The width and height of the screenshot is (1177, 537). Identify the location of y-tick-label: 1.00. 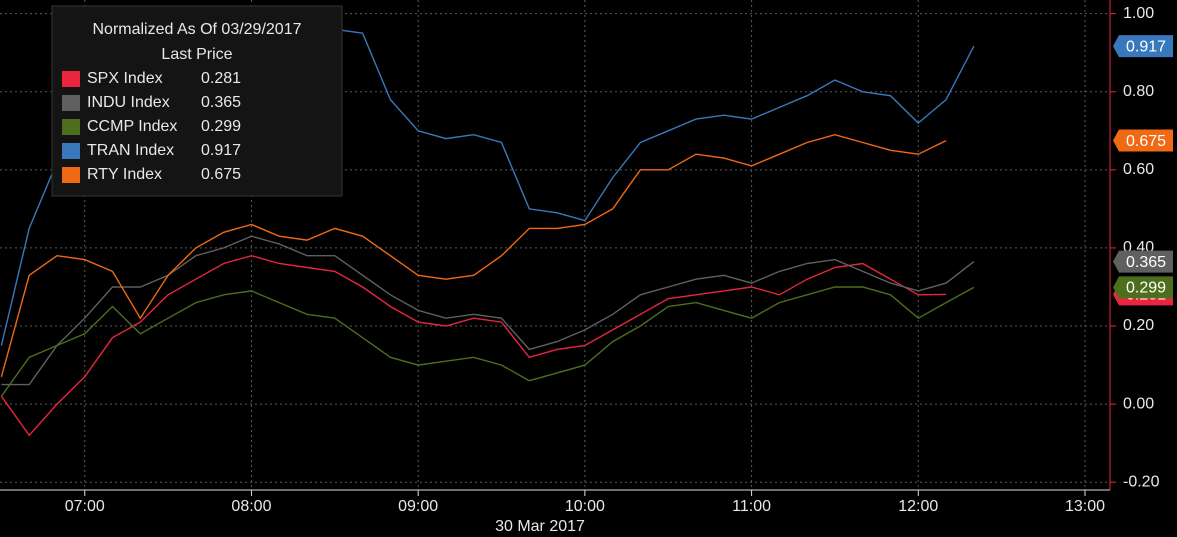
(1138, 13).